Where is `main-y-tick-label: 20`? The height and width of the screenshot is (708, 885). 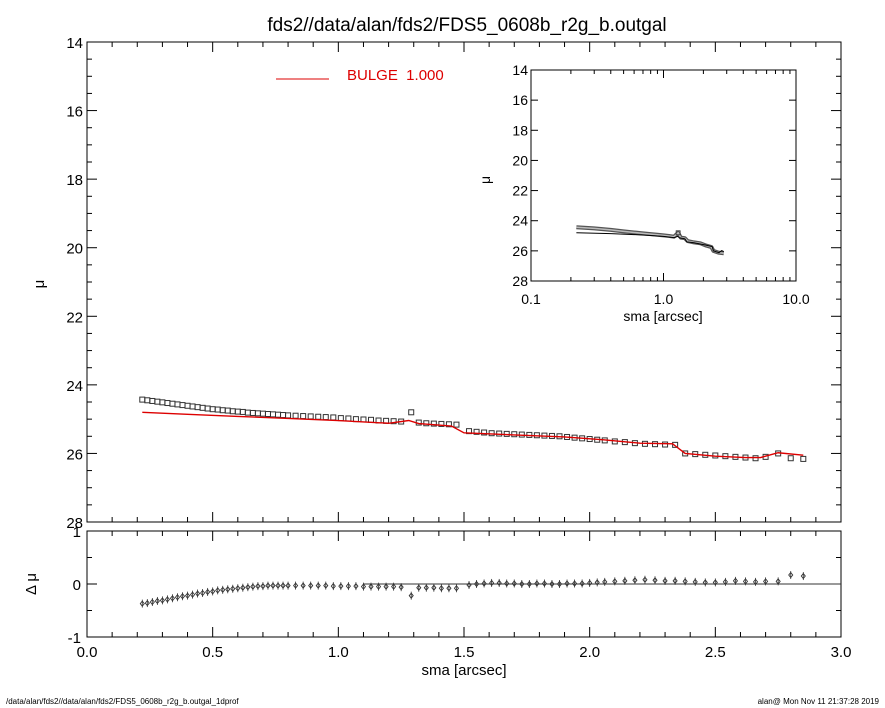
main-y-tick-label: 20 is located at coordinates (74, 249).